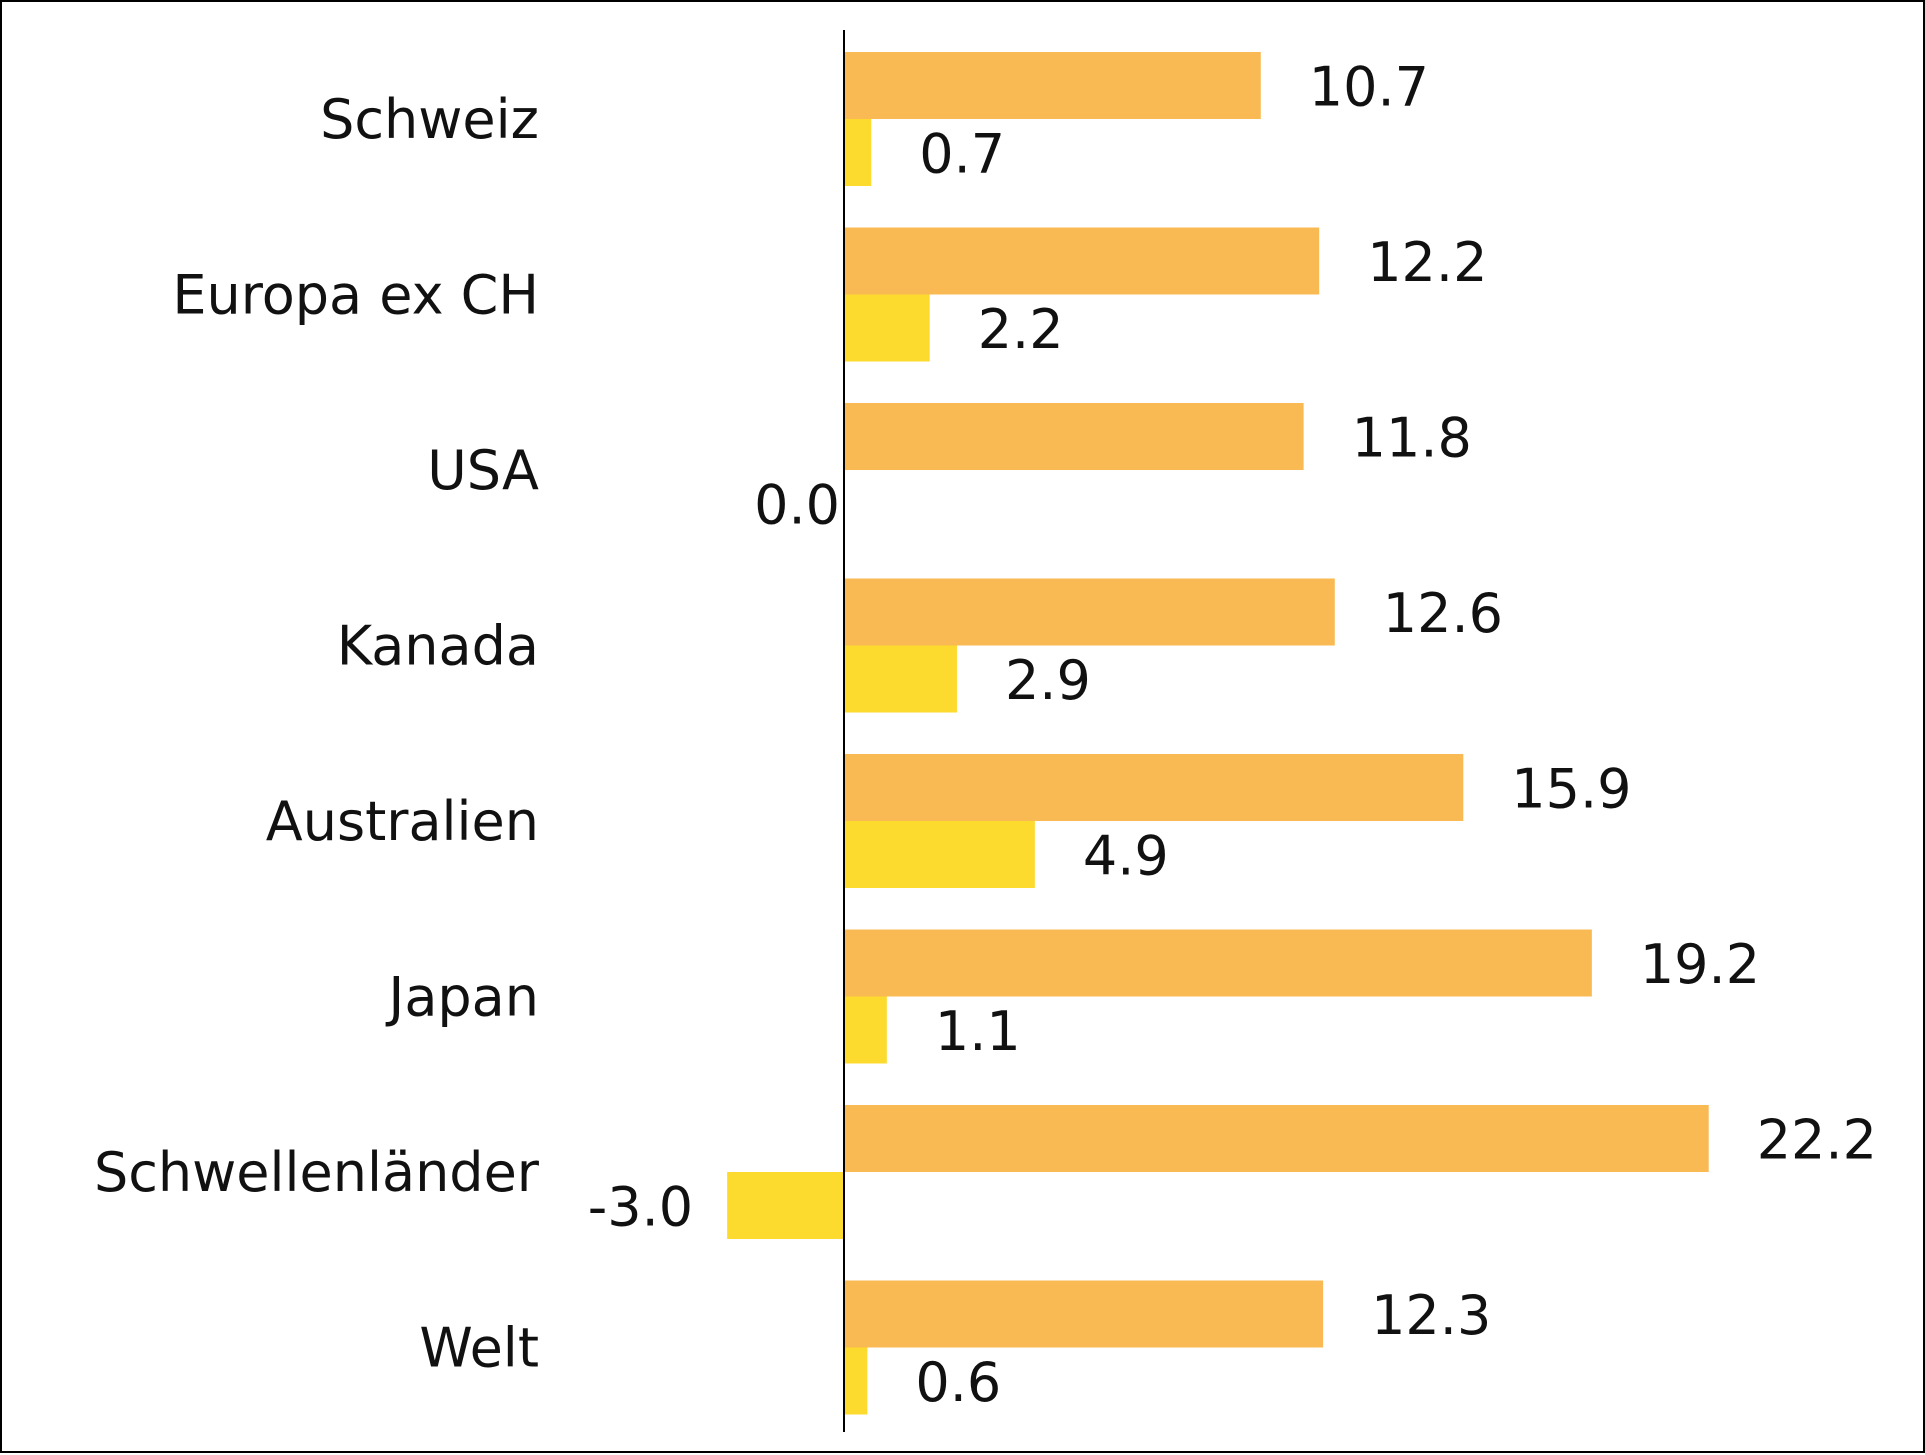  I want to click on category-label: Kanada, so click(438, 646).